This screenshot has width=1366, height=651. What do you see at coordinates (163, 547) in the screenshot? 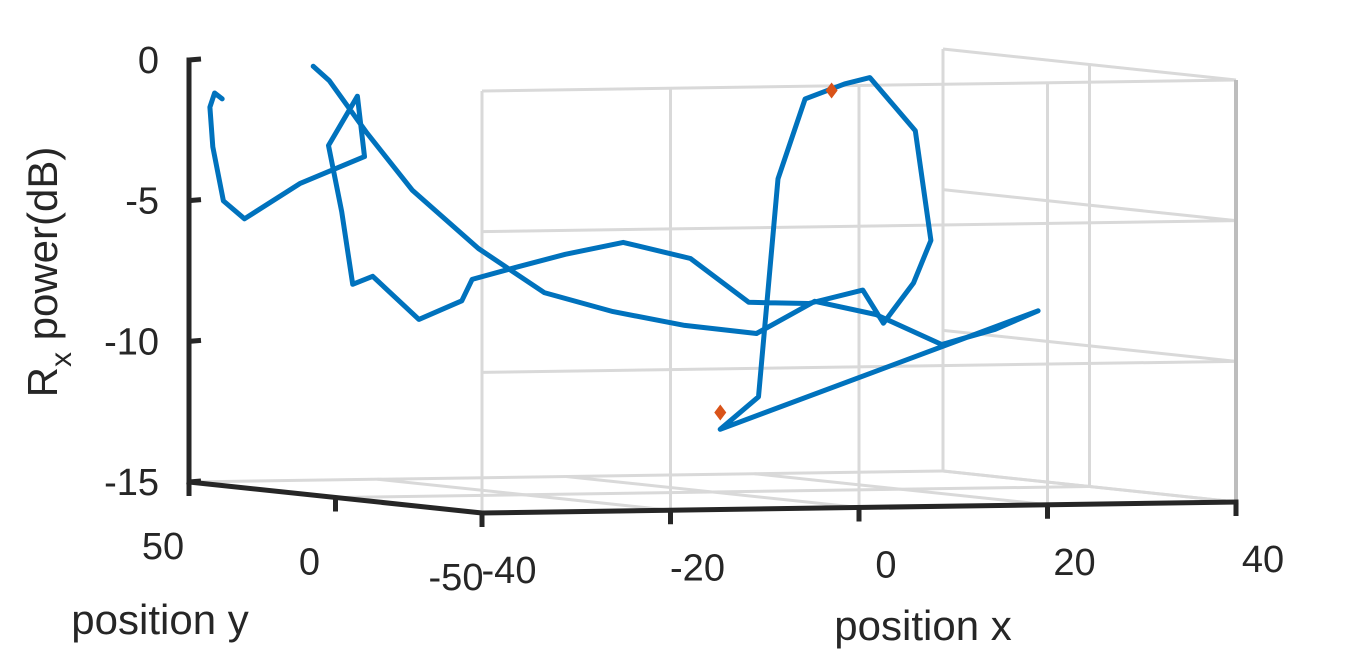
I see `y-tick-label: 50` at bounding box center [163, 547].